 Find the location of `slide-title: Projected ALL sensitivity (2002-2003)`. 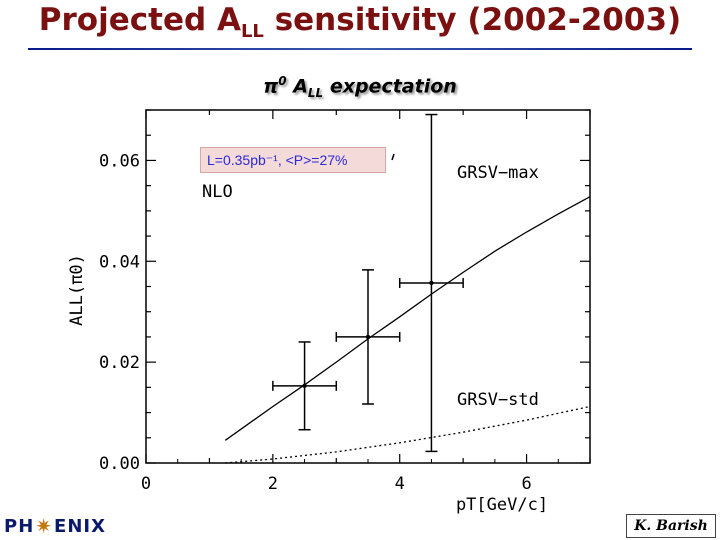

slide-title: Projected ALL sensitivity (2002-2003) is located at coordinates (360, 22).